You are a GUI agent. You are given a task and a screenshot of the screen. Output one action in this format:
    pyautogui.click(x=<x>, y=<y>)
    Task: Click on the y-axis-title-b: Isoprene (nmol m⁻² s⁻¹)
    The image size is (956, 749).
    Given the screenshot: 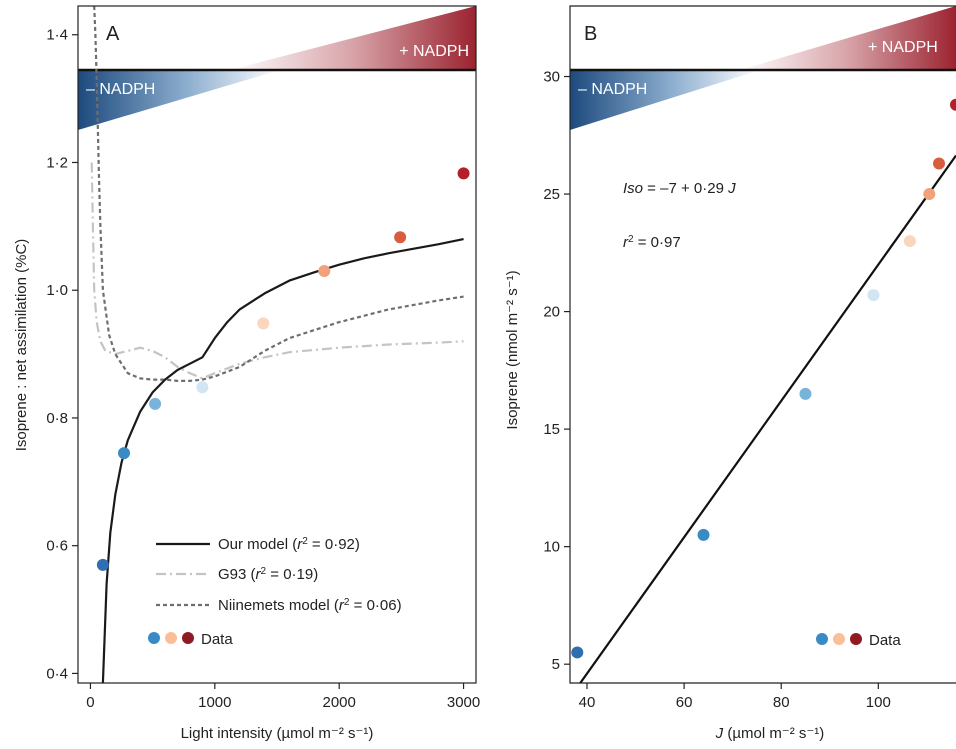 What is the action you would take?
    pyautogui.click(x=512, y=349)
    